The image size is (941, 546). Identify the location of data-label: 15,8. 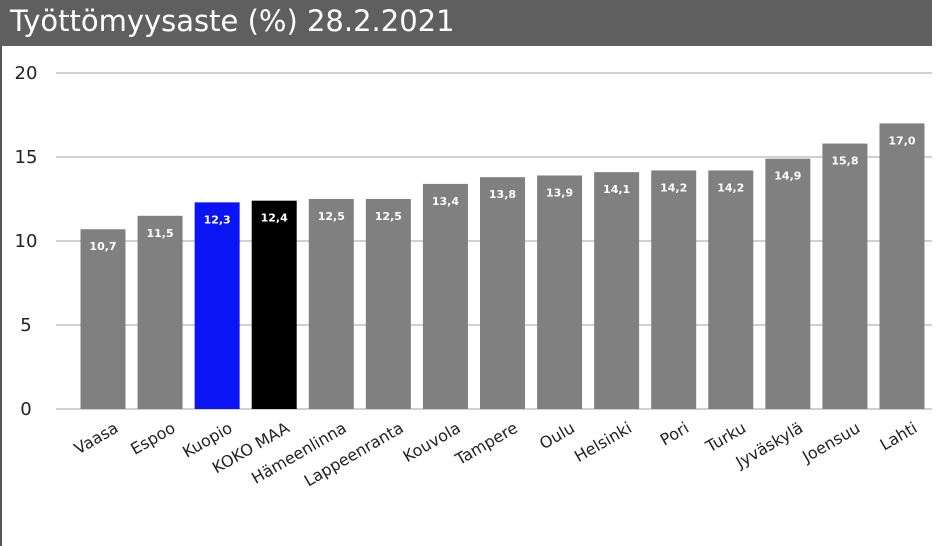
(844, 161).